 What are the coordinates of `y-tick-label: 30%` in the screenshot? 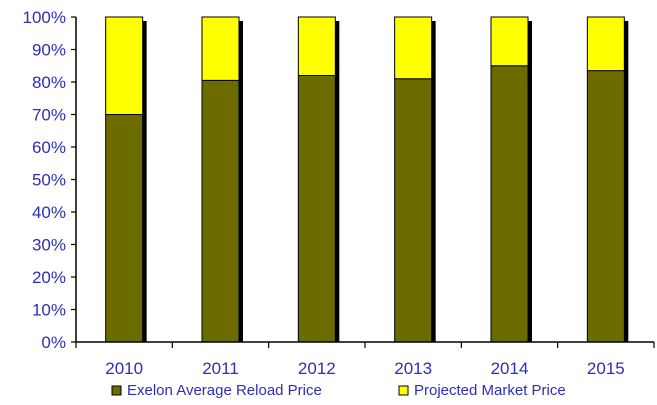 It's located at (49, 245).